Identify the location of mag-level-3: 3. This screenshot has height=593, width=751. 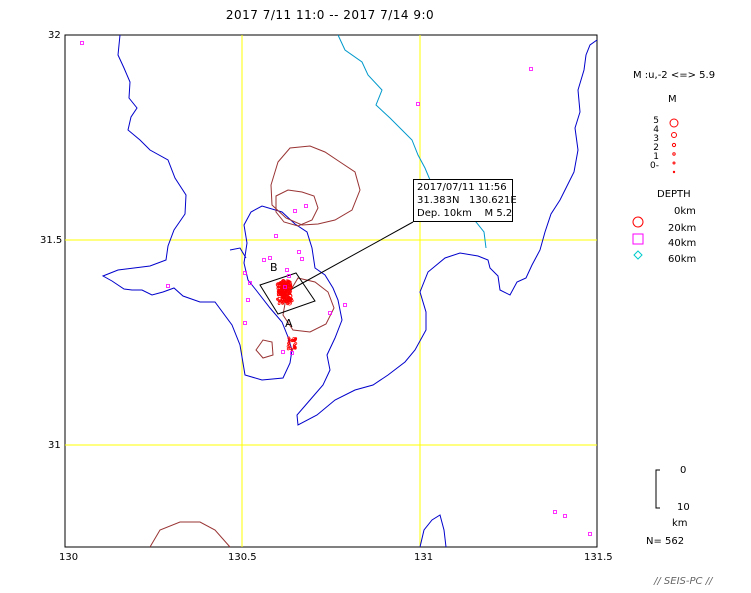
(656, 139).